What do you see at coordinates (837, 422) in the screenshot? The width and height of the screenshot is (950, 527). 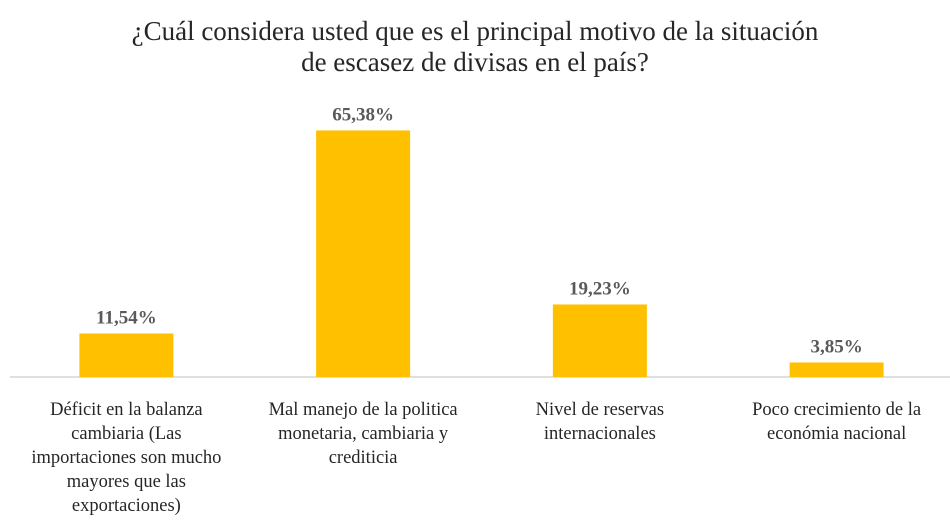 I see `x-tick-label: Poco crecimiento de la económia nacional` at bounding box center [837, 422].